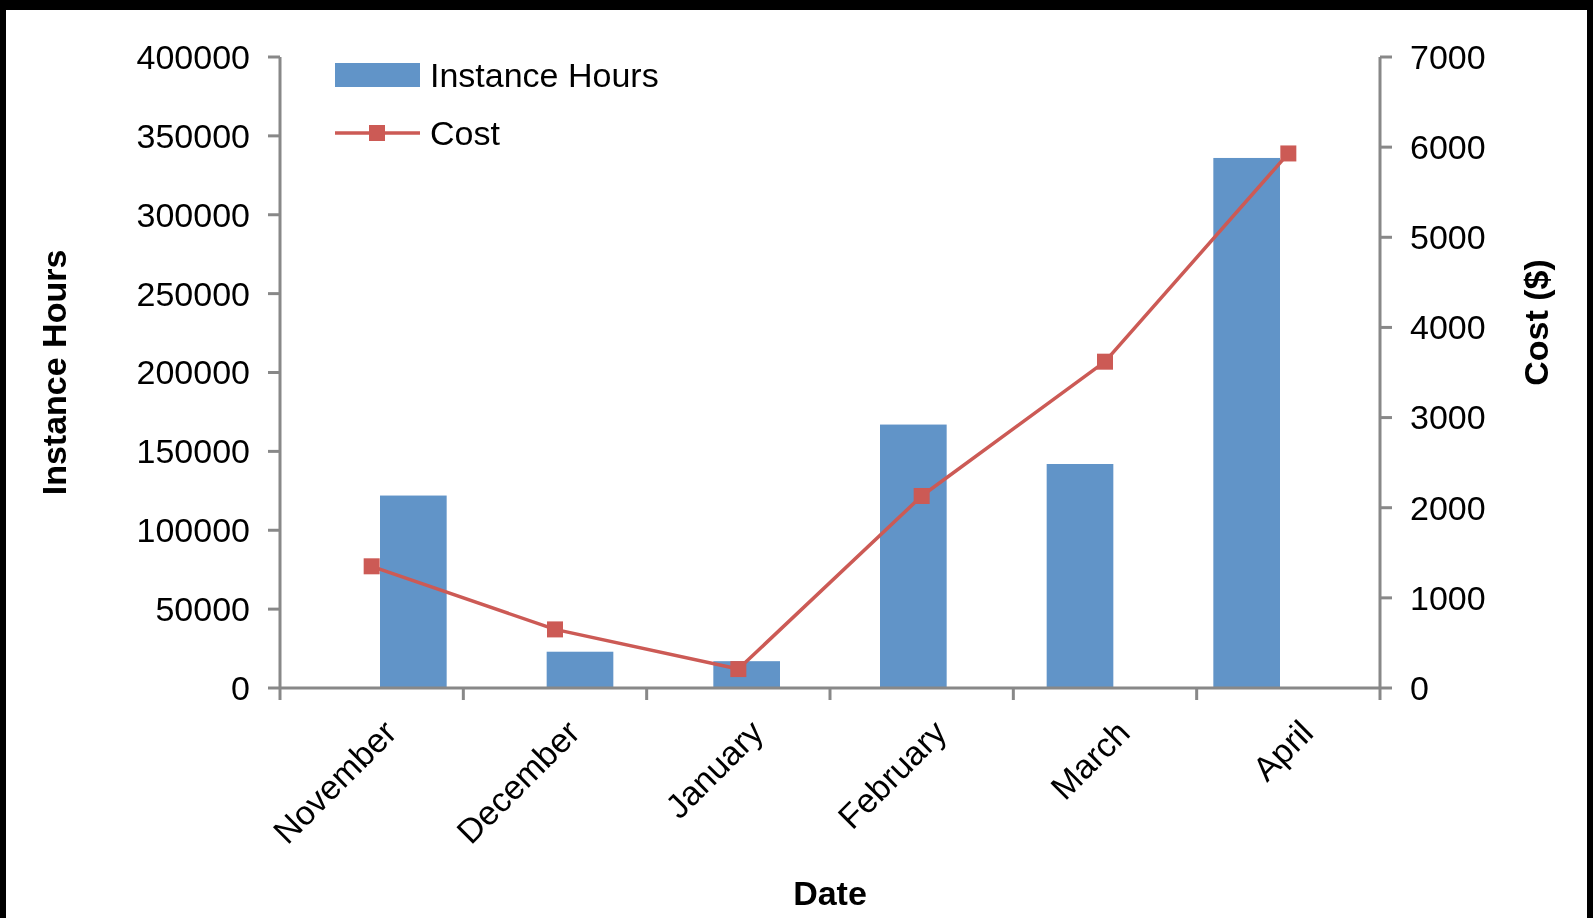 This screenshot has width=1593, height=918. What do you see at coordinates (54, 372) in the screenshot?
I see `y-axis-title: Instance Hours` at bounding box center [54, 372].